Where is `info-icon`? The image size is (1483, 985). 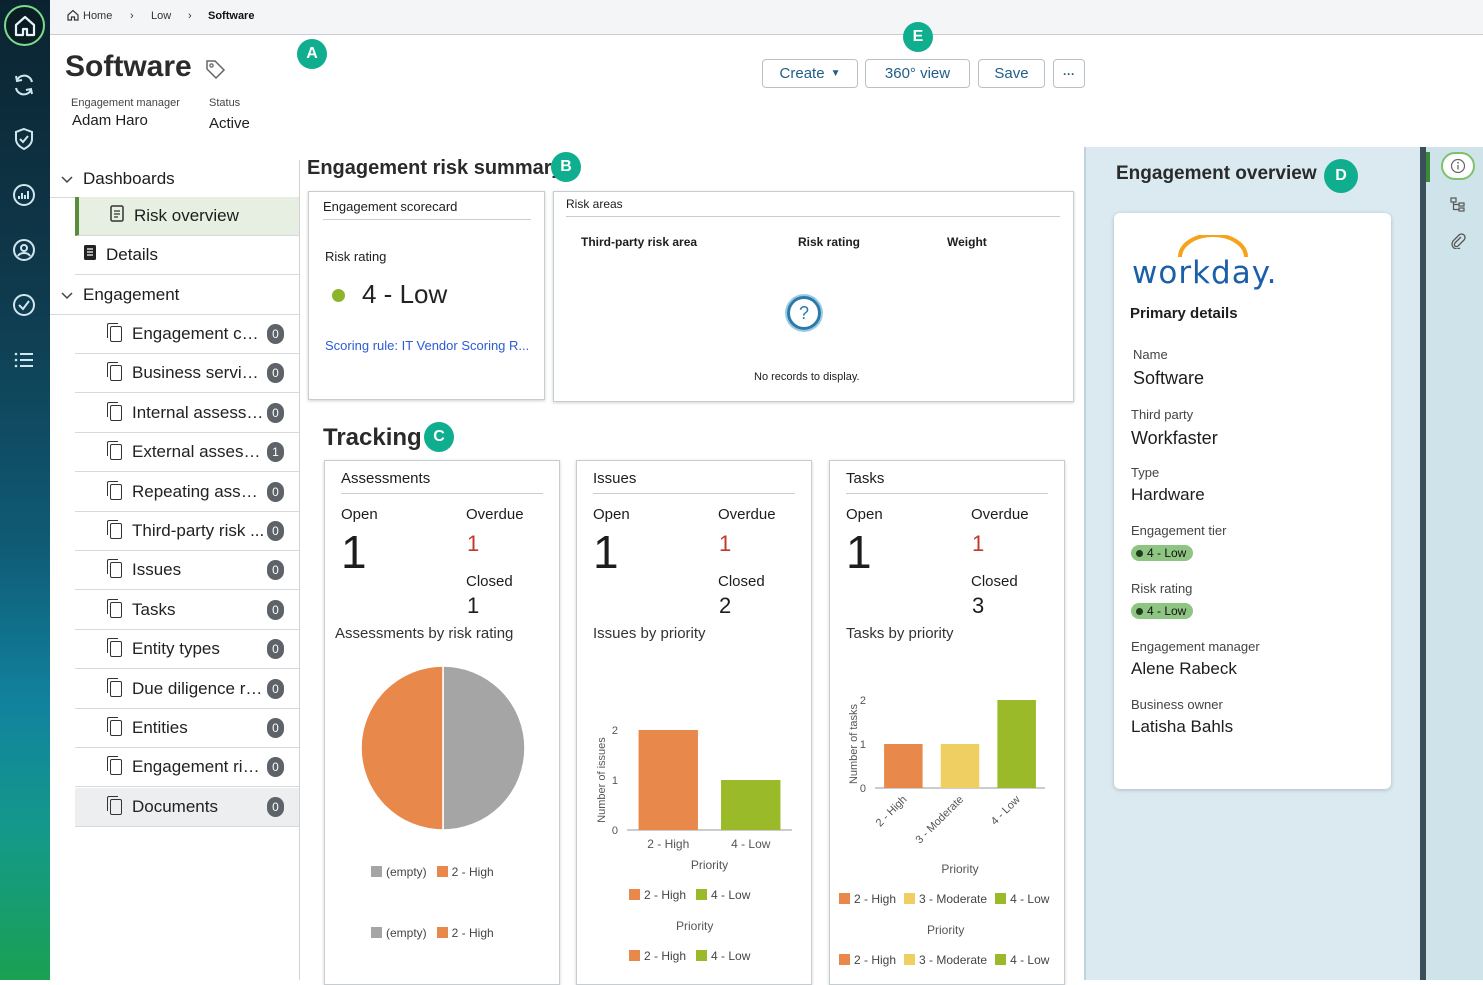
info-icon is located at coordinates (1458, 166).